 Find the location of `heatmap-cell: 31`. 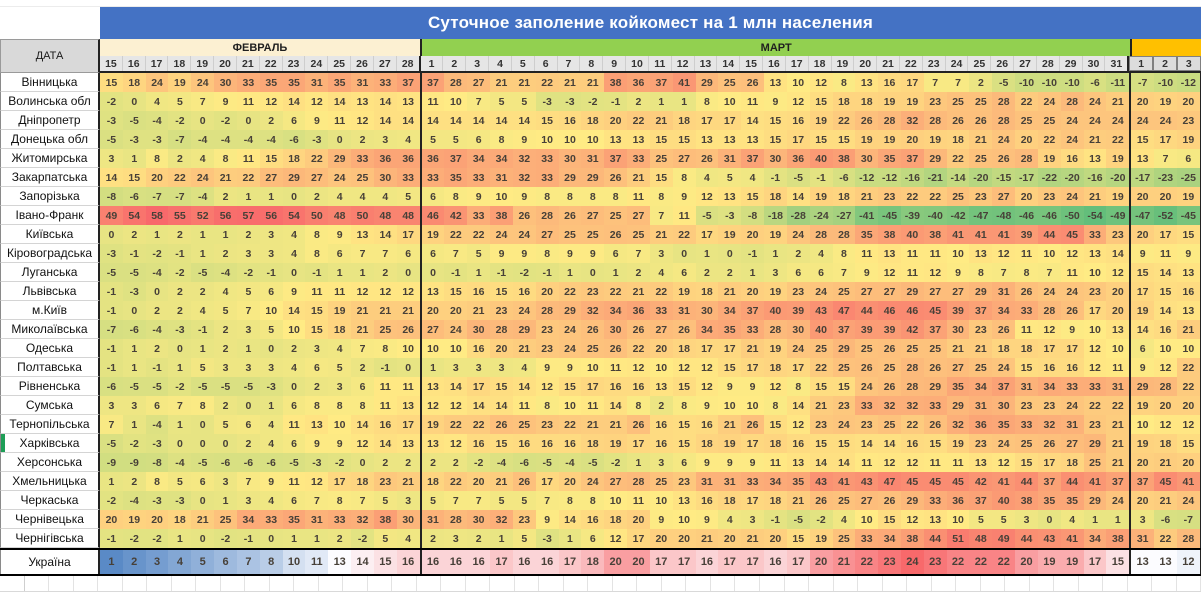

heatmap-cell: 31 is located at coordinates (707, 481).